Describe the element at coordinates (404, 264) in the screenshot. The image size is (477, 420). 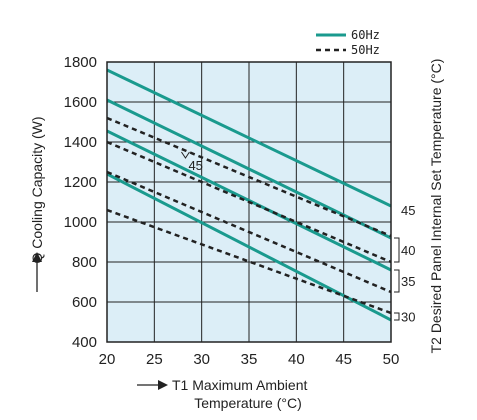
I see `setpoint-labels: 45 40 35 30` at that location.